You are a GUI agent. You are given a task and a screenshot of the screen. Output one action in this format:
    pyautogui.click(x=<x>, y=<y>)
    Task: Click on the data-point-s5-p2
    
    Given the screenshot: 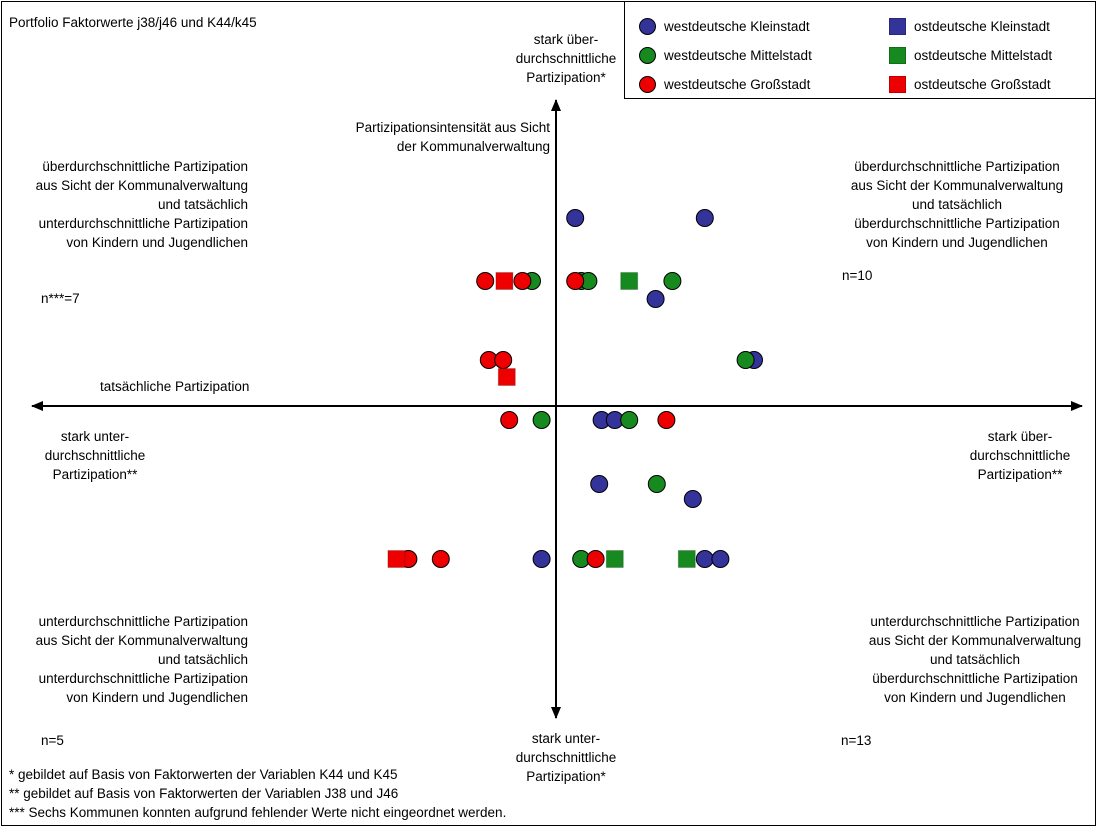 What is the action you would take?
    pyautogui.click(x=396, y=559)
    